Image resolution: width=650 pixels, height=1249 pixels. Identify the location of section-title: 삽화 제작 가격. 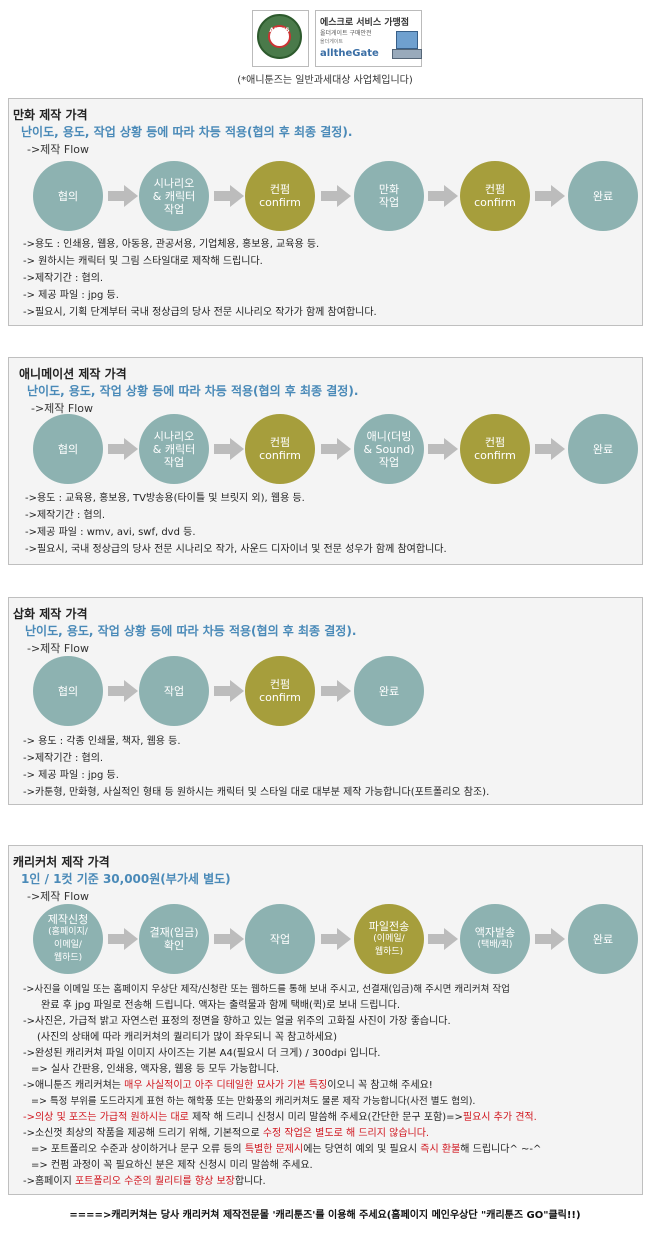
(50, 614).